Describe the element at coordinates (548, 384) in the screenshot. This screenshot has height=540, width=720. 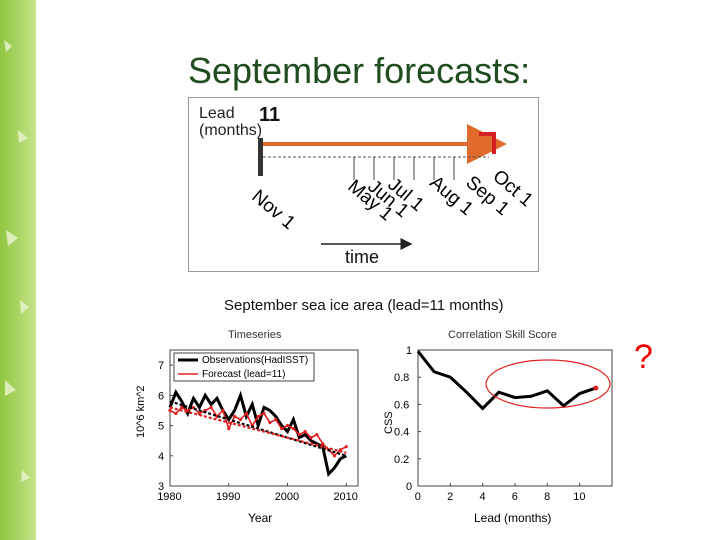
I see `highlight-ellipse` at that location.